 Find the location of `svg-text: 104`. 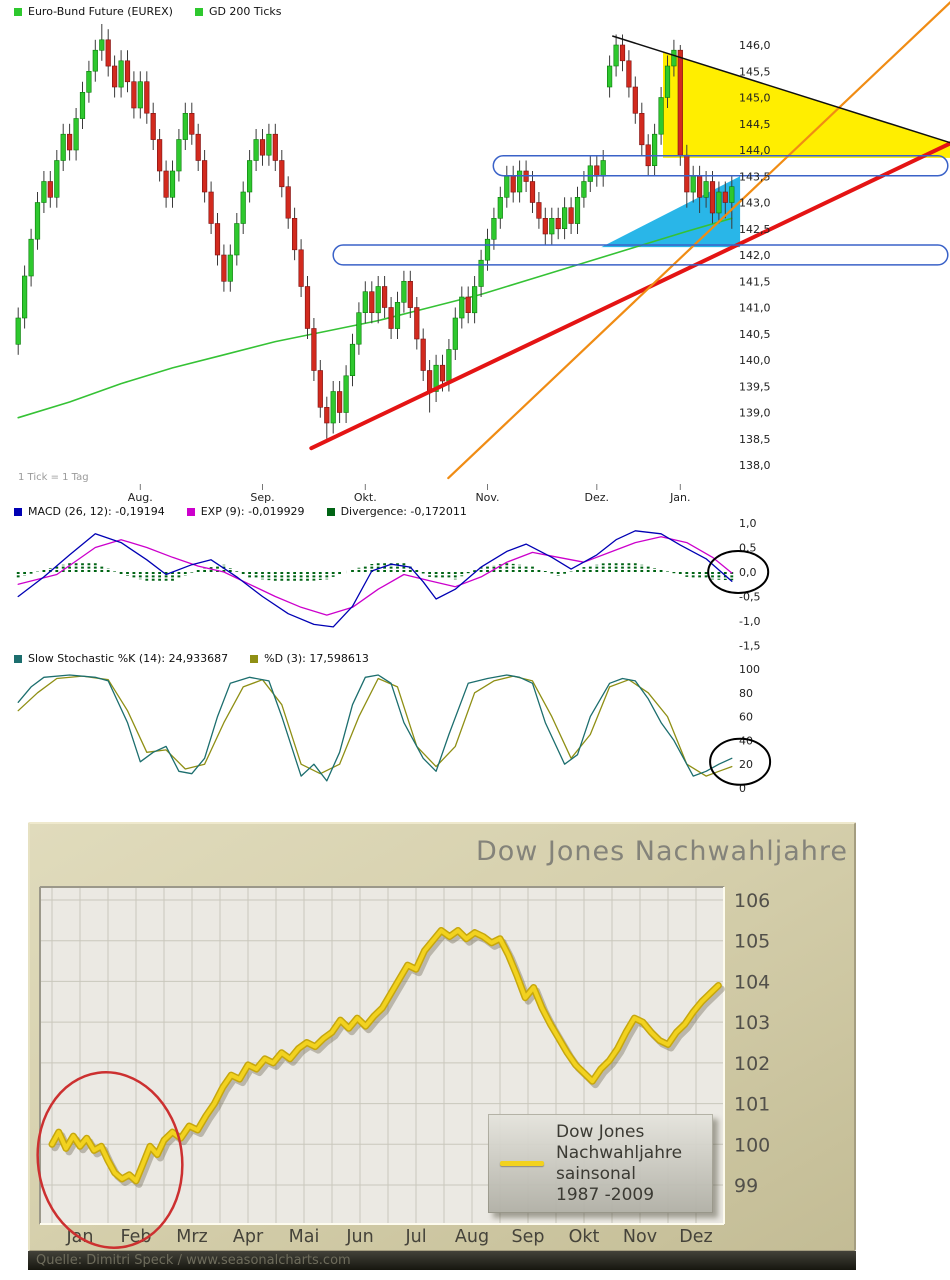

svg-text: 104 is located at coordinates (752, 982).